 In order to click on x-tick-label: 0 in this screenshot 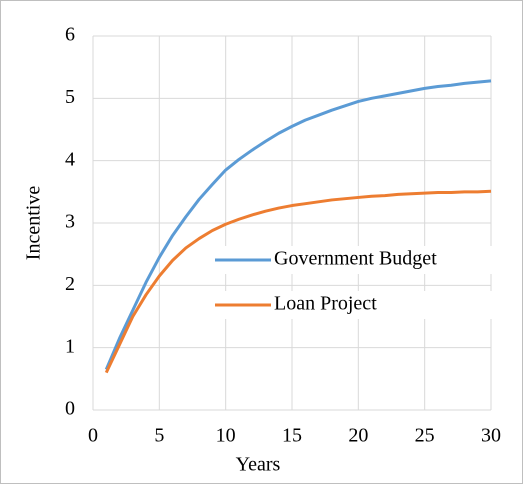, I will do `click(93, 436)`.